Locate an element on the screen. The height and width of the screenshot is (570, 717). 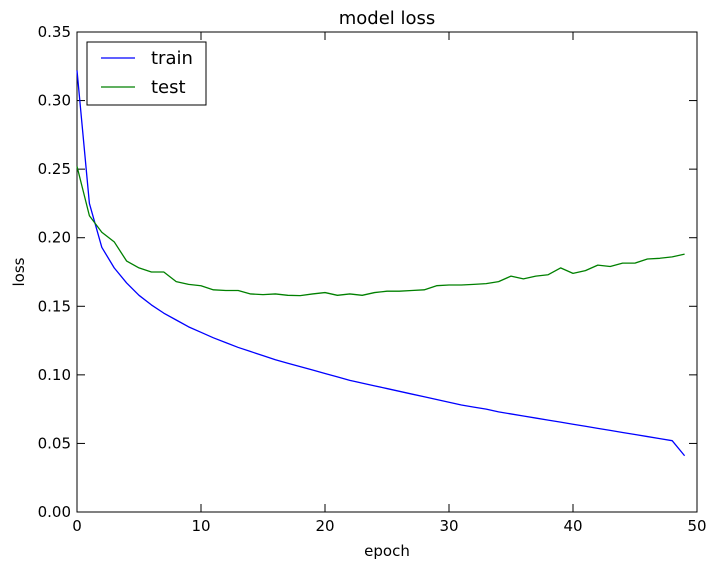
y-tick-label: 0.35 is located at coordinates (54, 32).